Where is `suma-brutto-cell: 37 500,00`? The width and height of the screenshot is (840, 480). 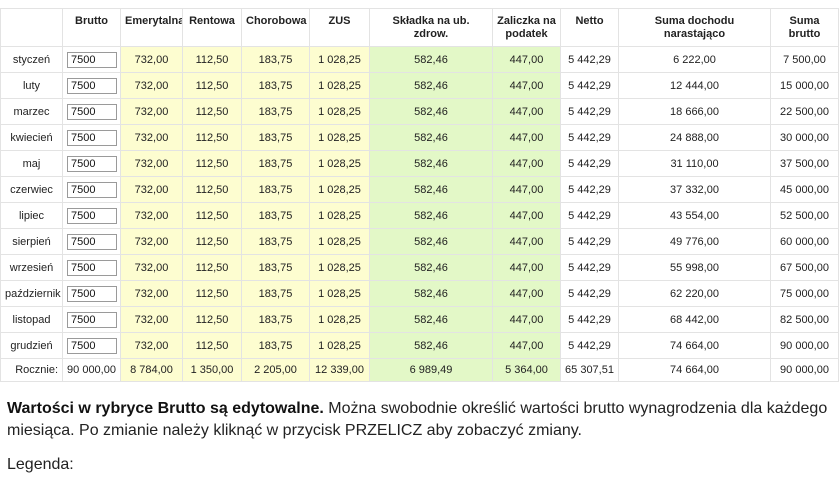
suma-brutto-cell: 37 500,00 is located at coordinates (804, 163).